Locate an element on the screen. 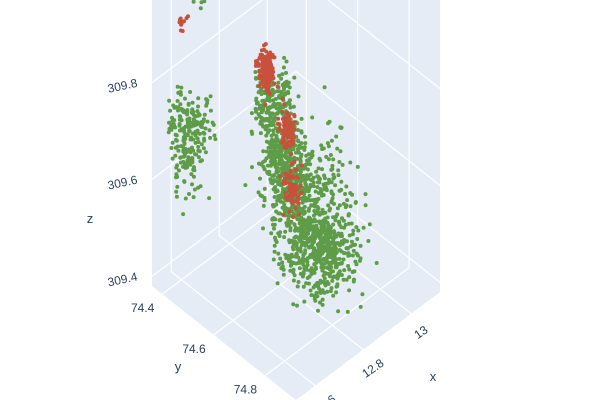 This screenshot has height=400, width=600. z-tick-label: 309.4 is located at coordinates (122, 279).